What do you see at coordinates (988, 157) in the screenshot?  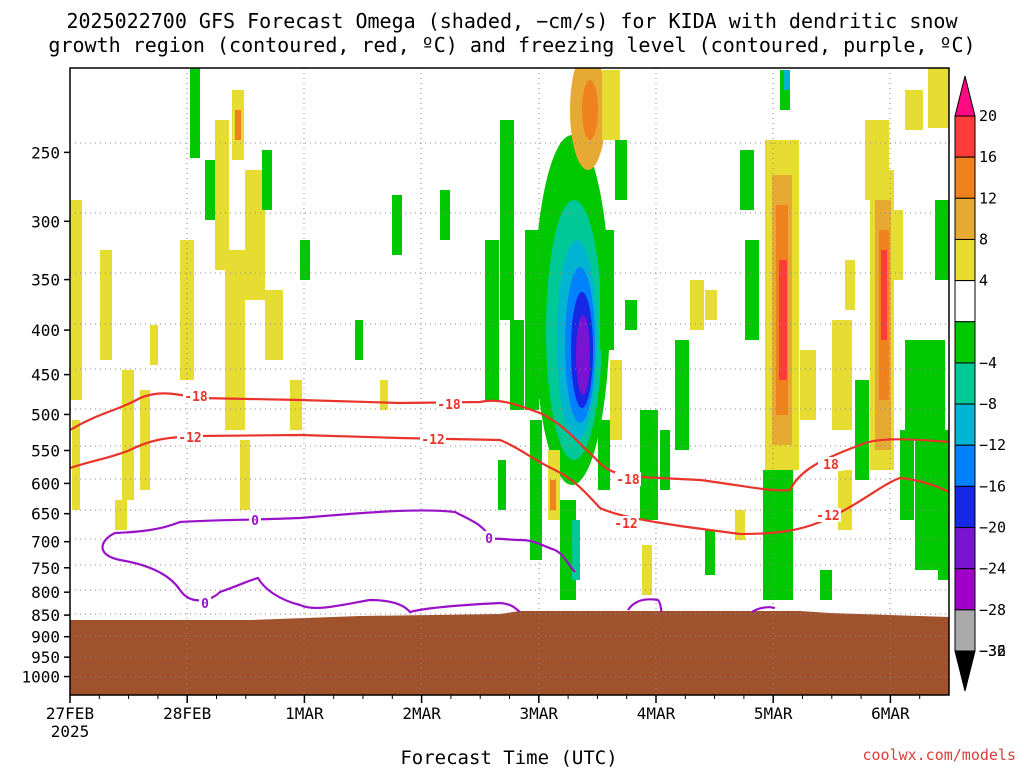 I see `colorbar-label: 16` at bounding box center [988, 157].